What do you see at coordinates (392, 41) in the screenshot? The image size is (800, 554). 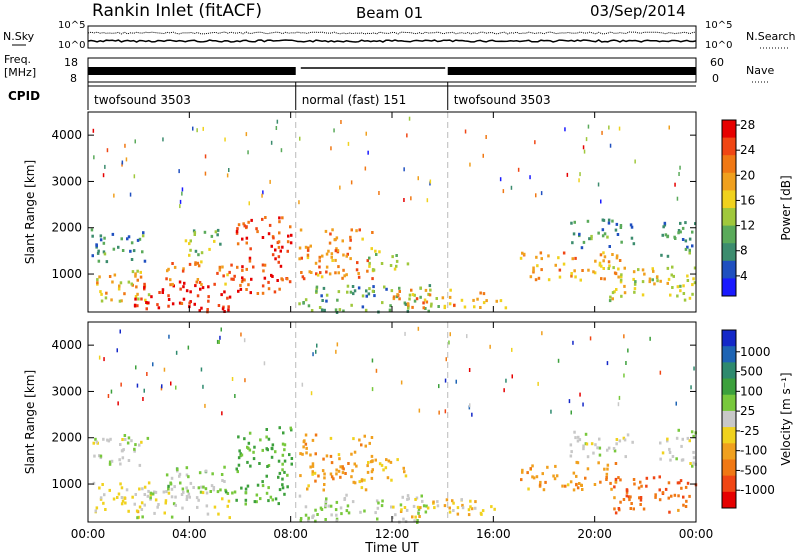 I see `nsky-series` at bounding box center [392, 41].